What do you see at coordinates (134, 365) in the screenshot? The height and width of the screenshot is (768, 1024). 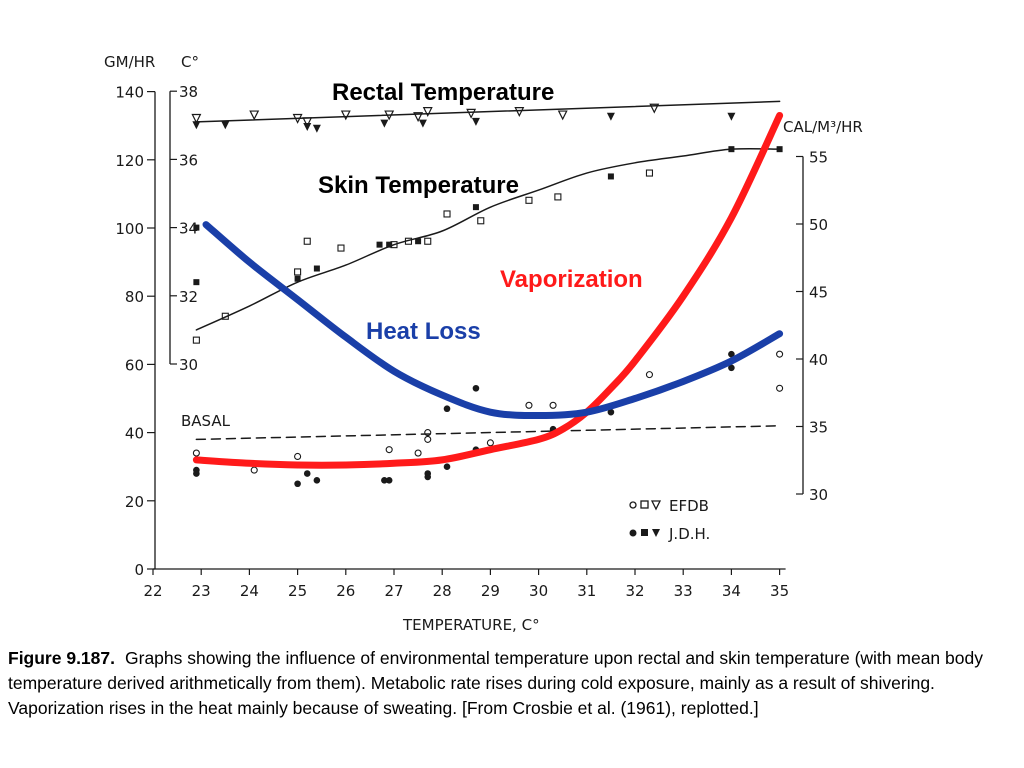 I see `gm-tick-label: 60` at bounding box center [134, 365].